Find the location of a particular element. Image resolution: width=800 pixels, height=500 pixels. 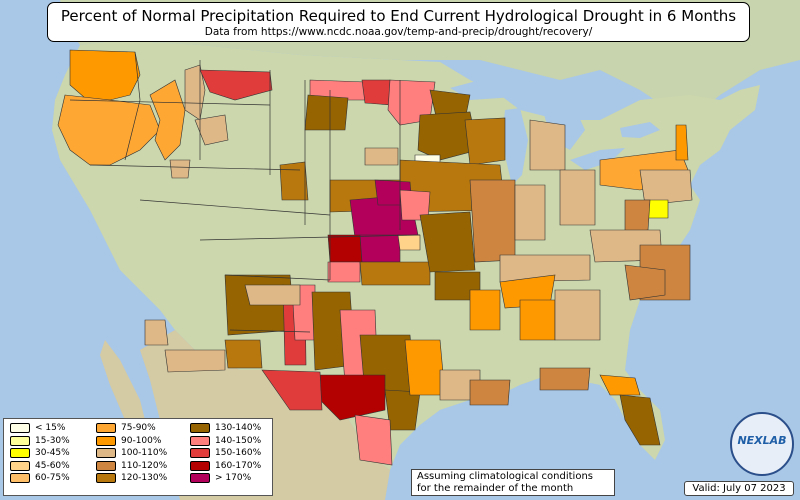

region-nd-red is located at coordinates (377, 92).